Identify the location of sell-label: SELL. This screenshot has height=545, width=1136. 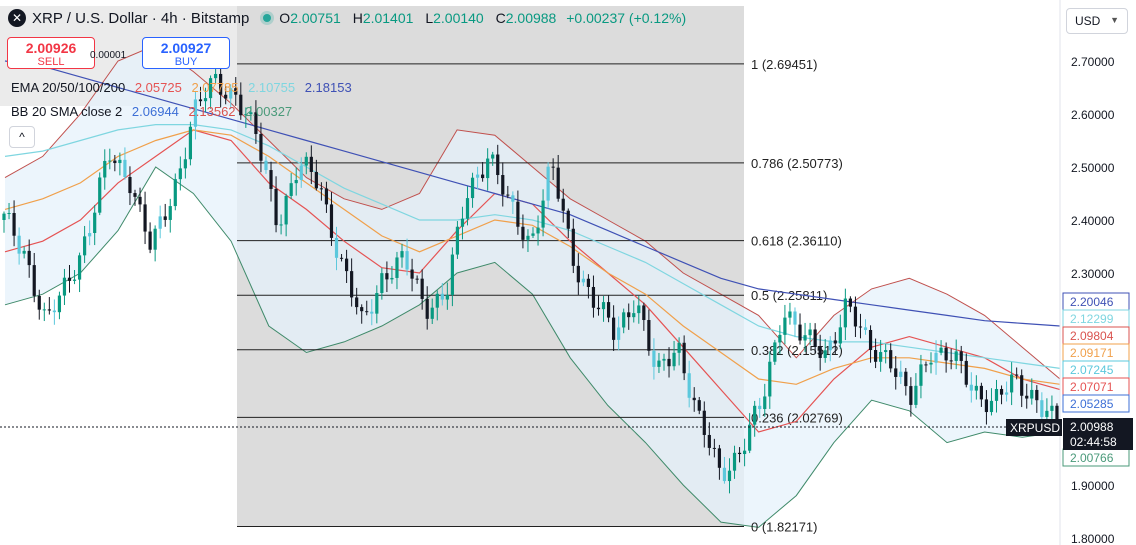
(51, 62).